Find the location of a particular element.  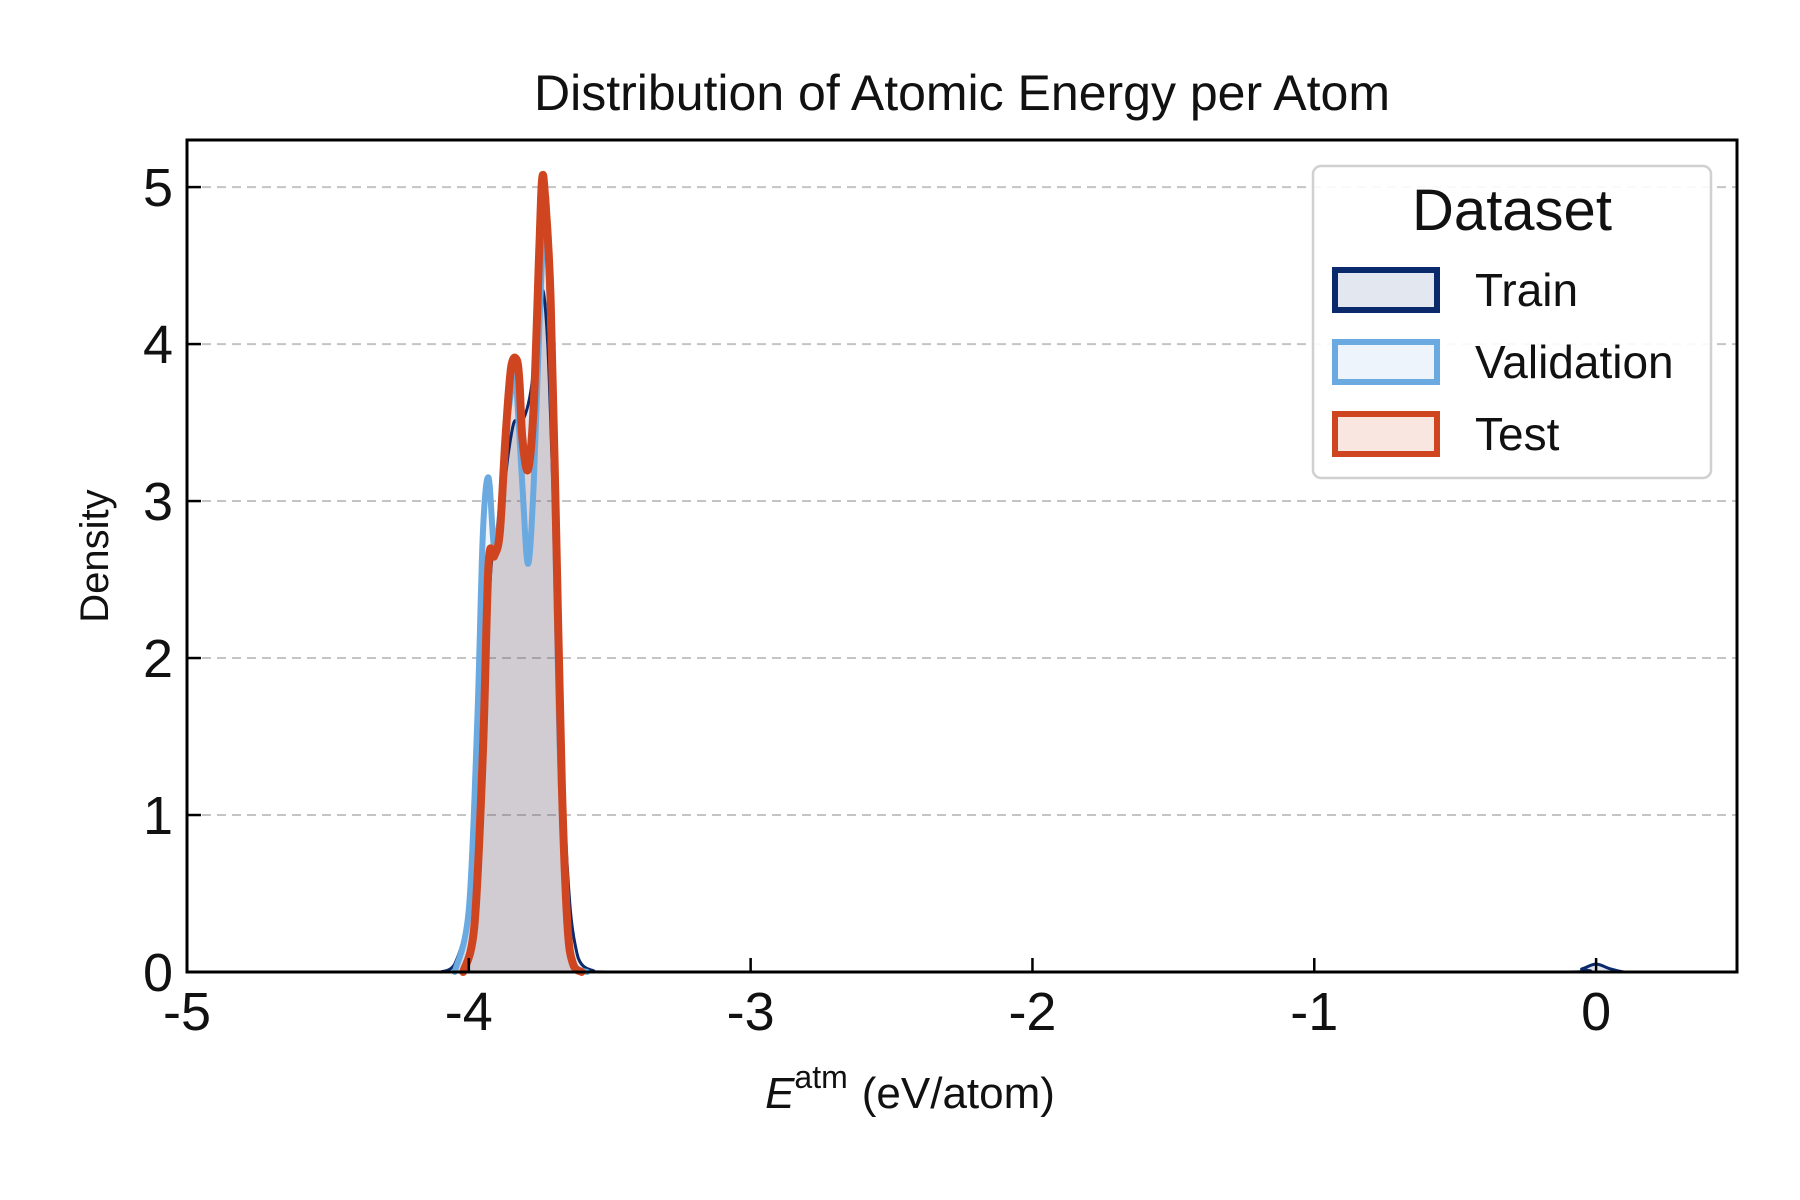

legend-swatch-train is located at coordinates (1386, 290).